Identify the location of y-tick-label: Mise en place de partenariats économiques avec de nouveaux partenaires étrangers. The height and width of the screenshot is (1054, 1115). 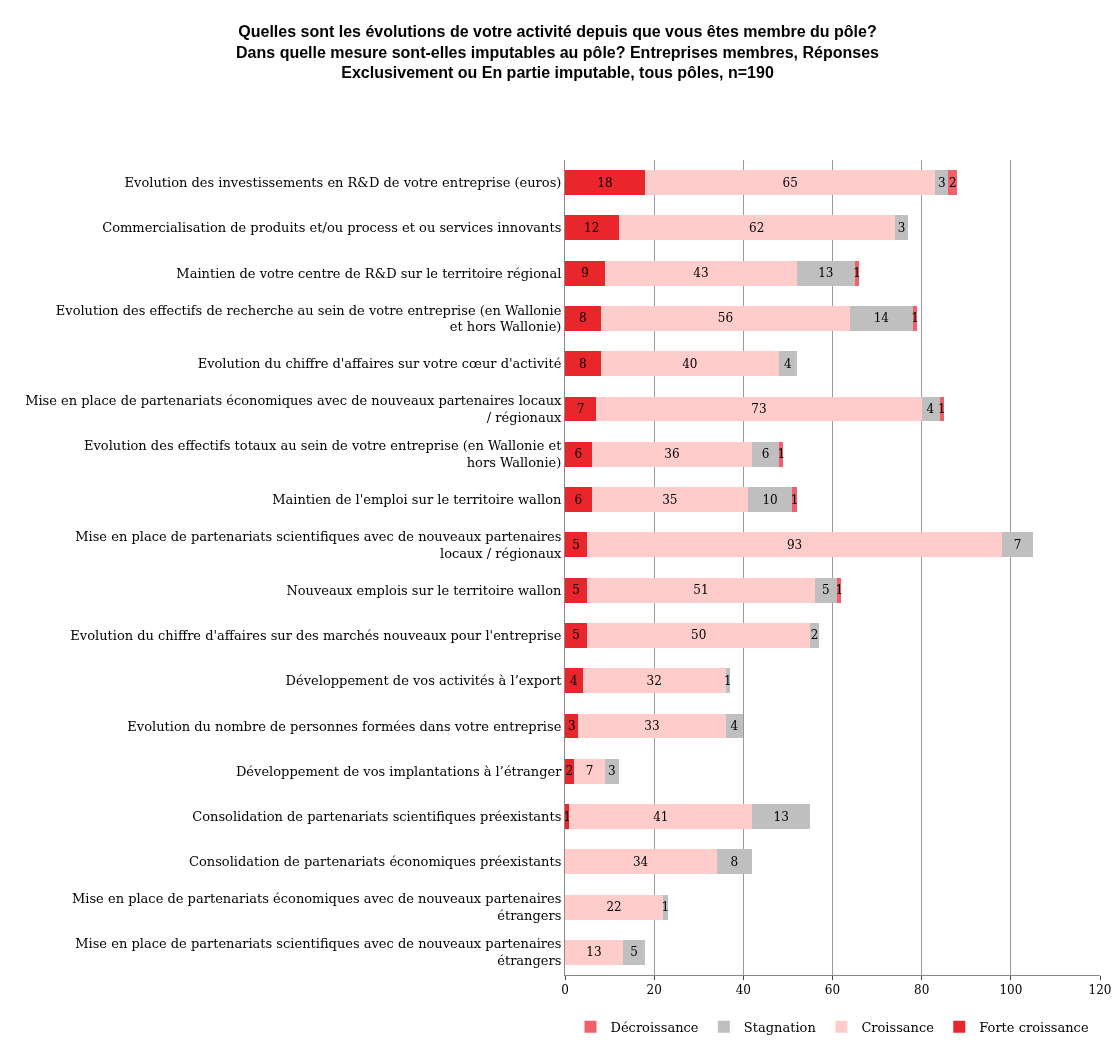
(316, 907).